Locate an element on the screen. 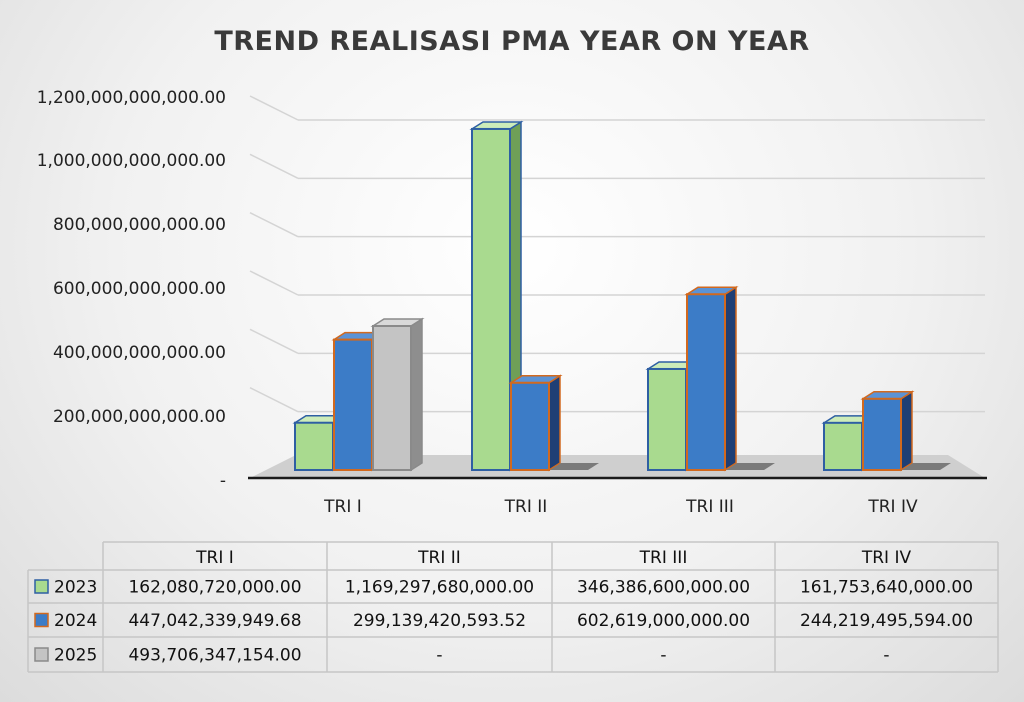  table-value-cell: 161,753,640,000.00 is located at coordinates (886, 588).